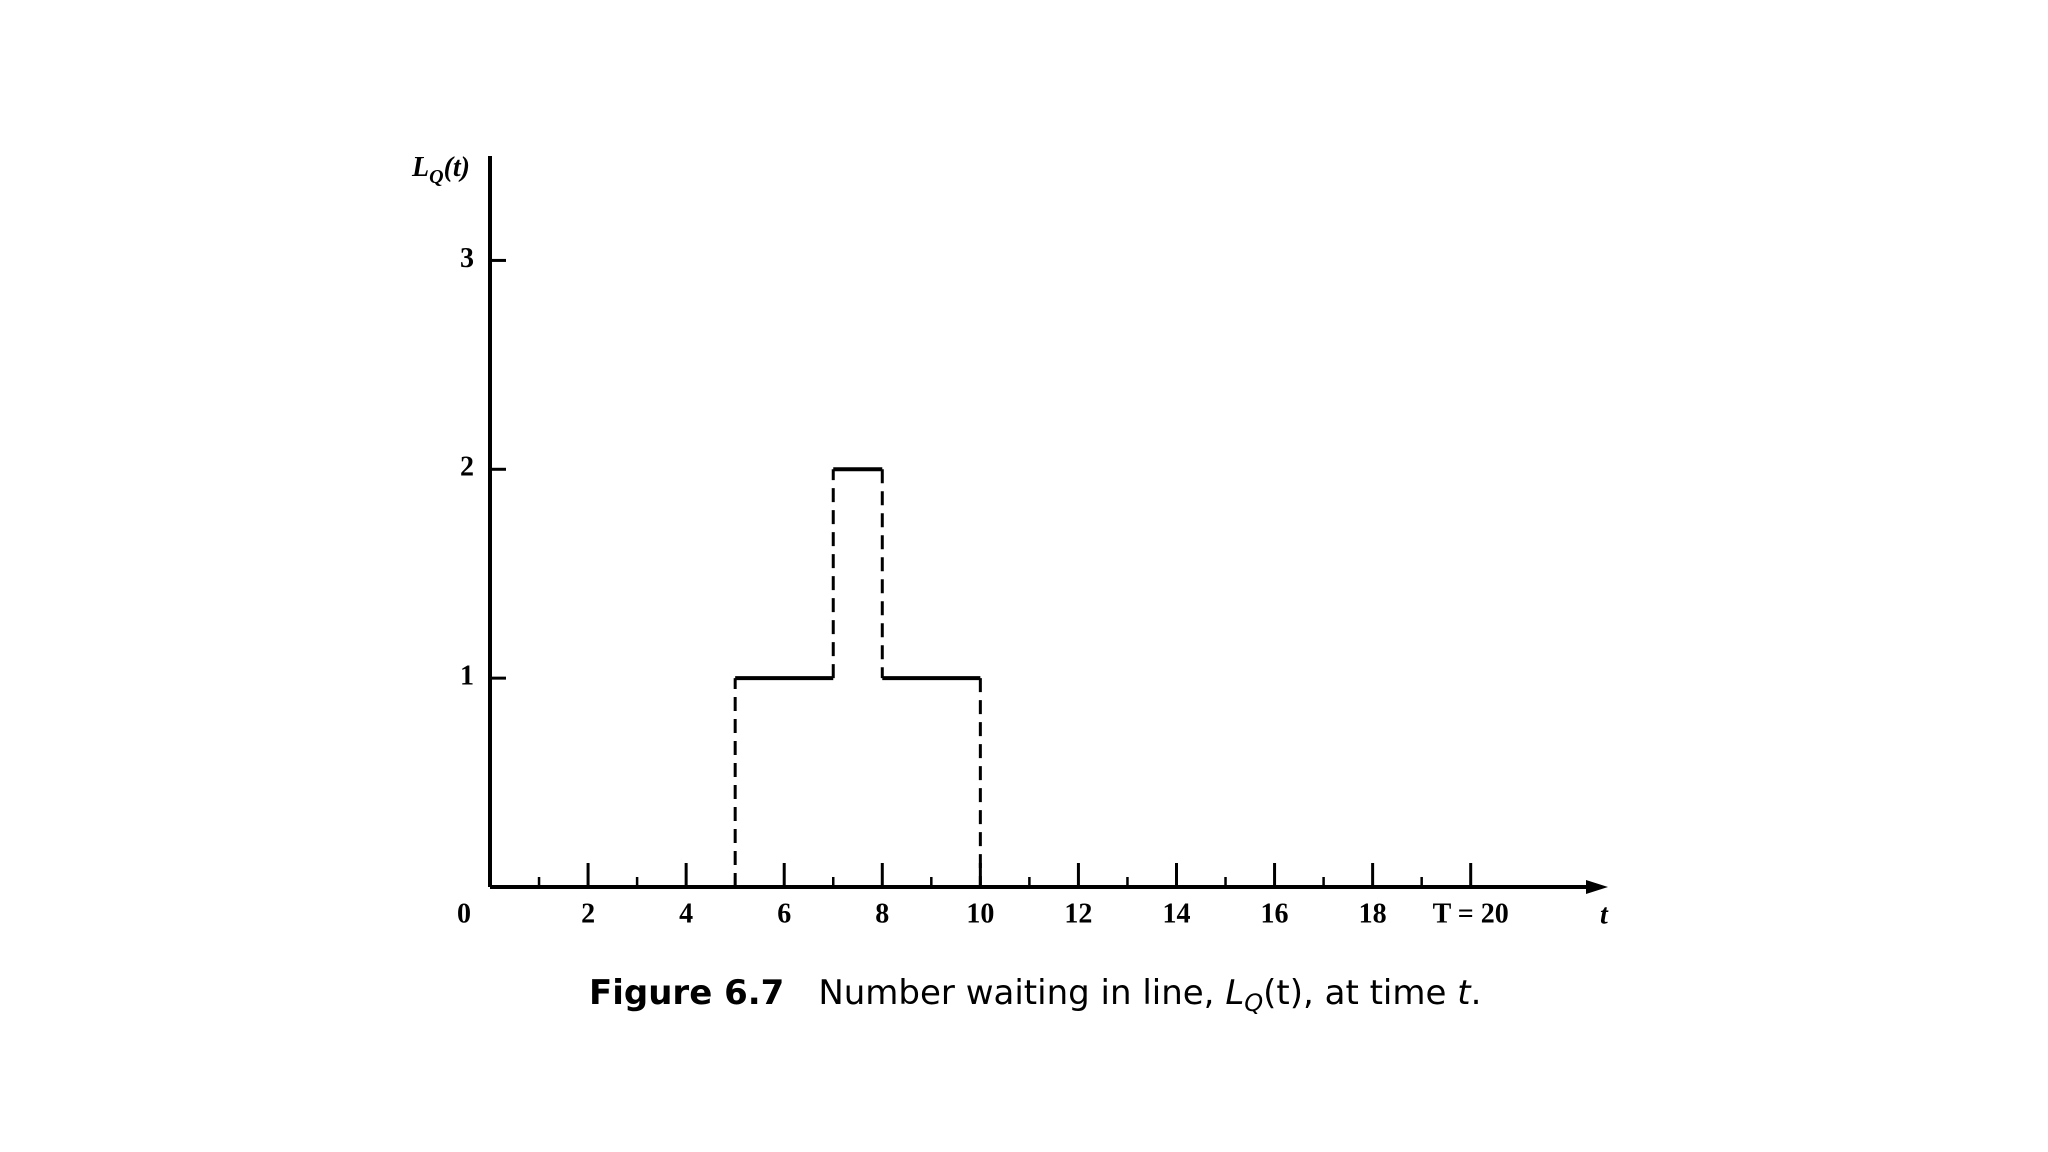  What do you see at coordinates (1275, 913) in the screenshot?
I see `x-tick-label: 16` at bounding box center [1275, 913].